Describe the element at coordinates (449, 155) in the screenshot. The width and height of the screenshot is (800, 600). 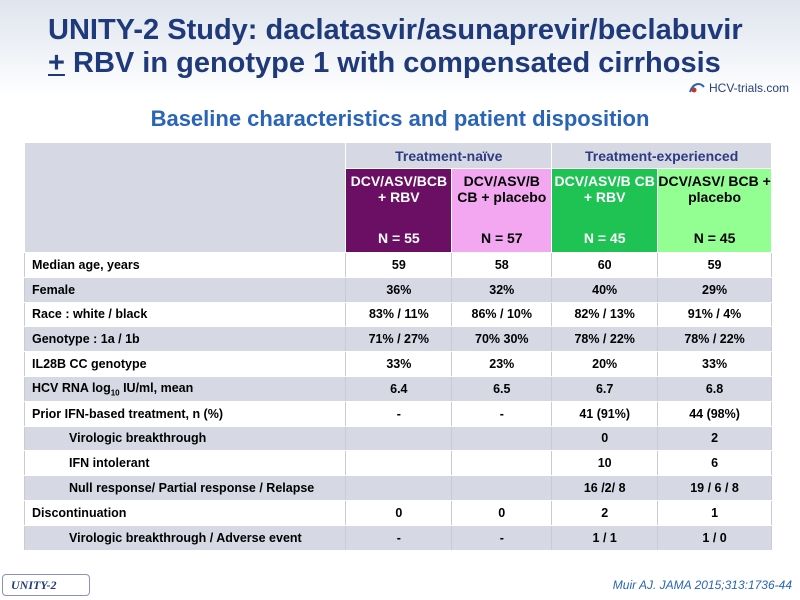
I see `group-header-naive: Treatment-naïve` at that location.